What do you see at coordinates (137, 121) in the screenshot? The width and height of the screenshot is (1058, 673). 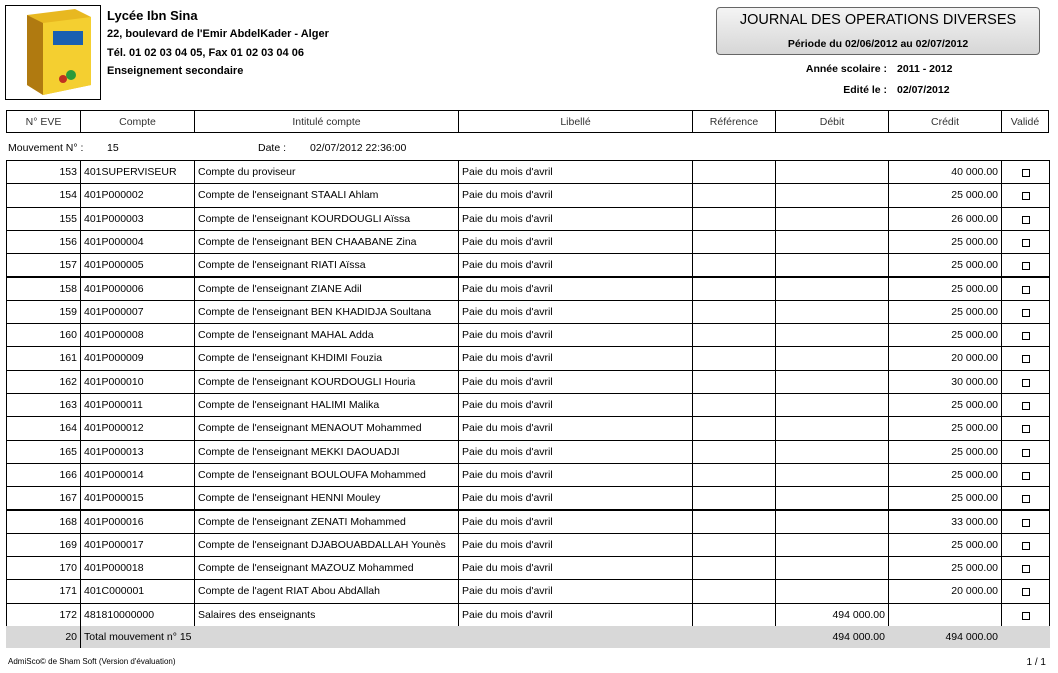 I see `column-header: Compte` at bounding box center [137, 121].